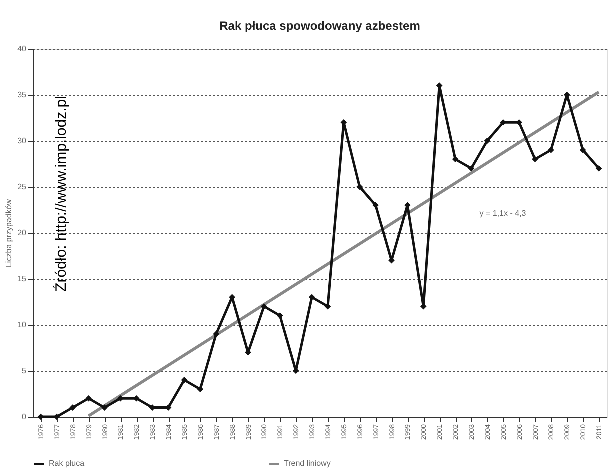  Describe the element at coordinates (25, 417) in the screenshot. I see `y-tick-label: 0` at that location.